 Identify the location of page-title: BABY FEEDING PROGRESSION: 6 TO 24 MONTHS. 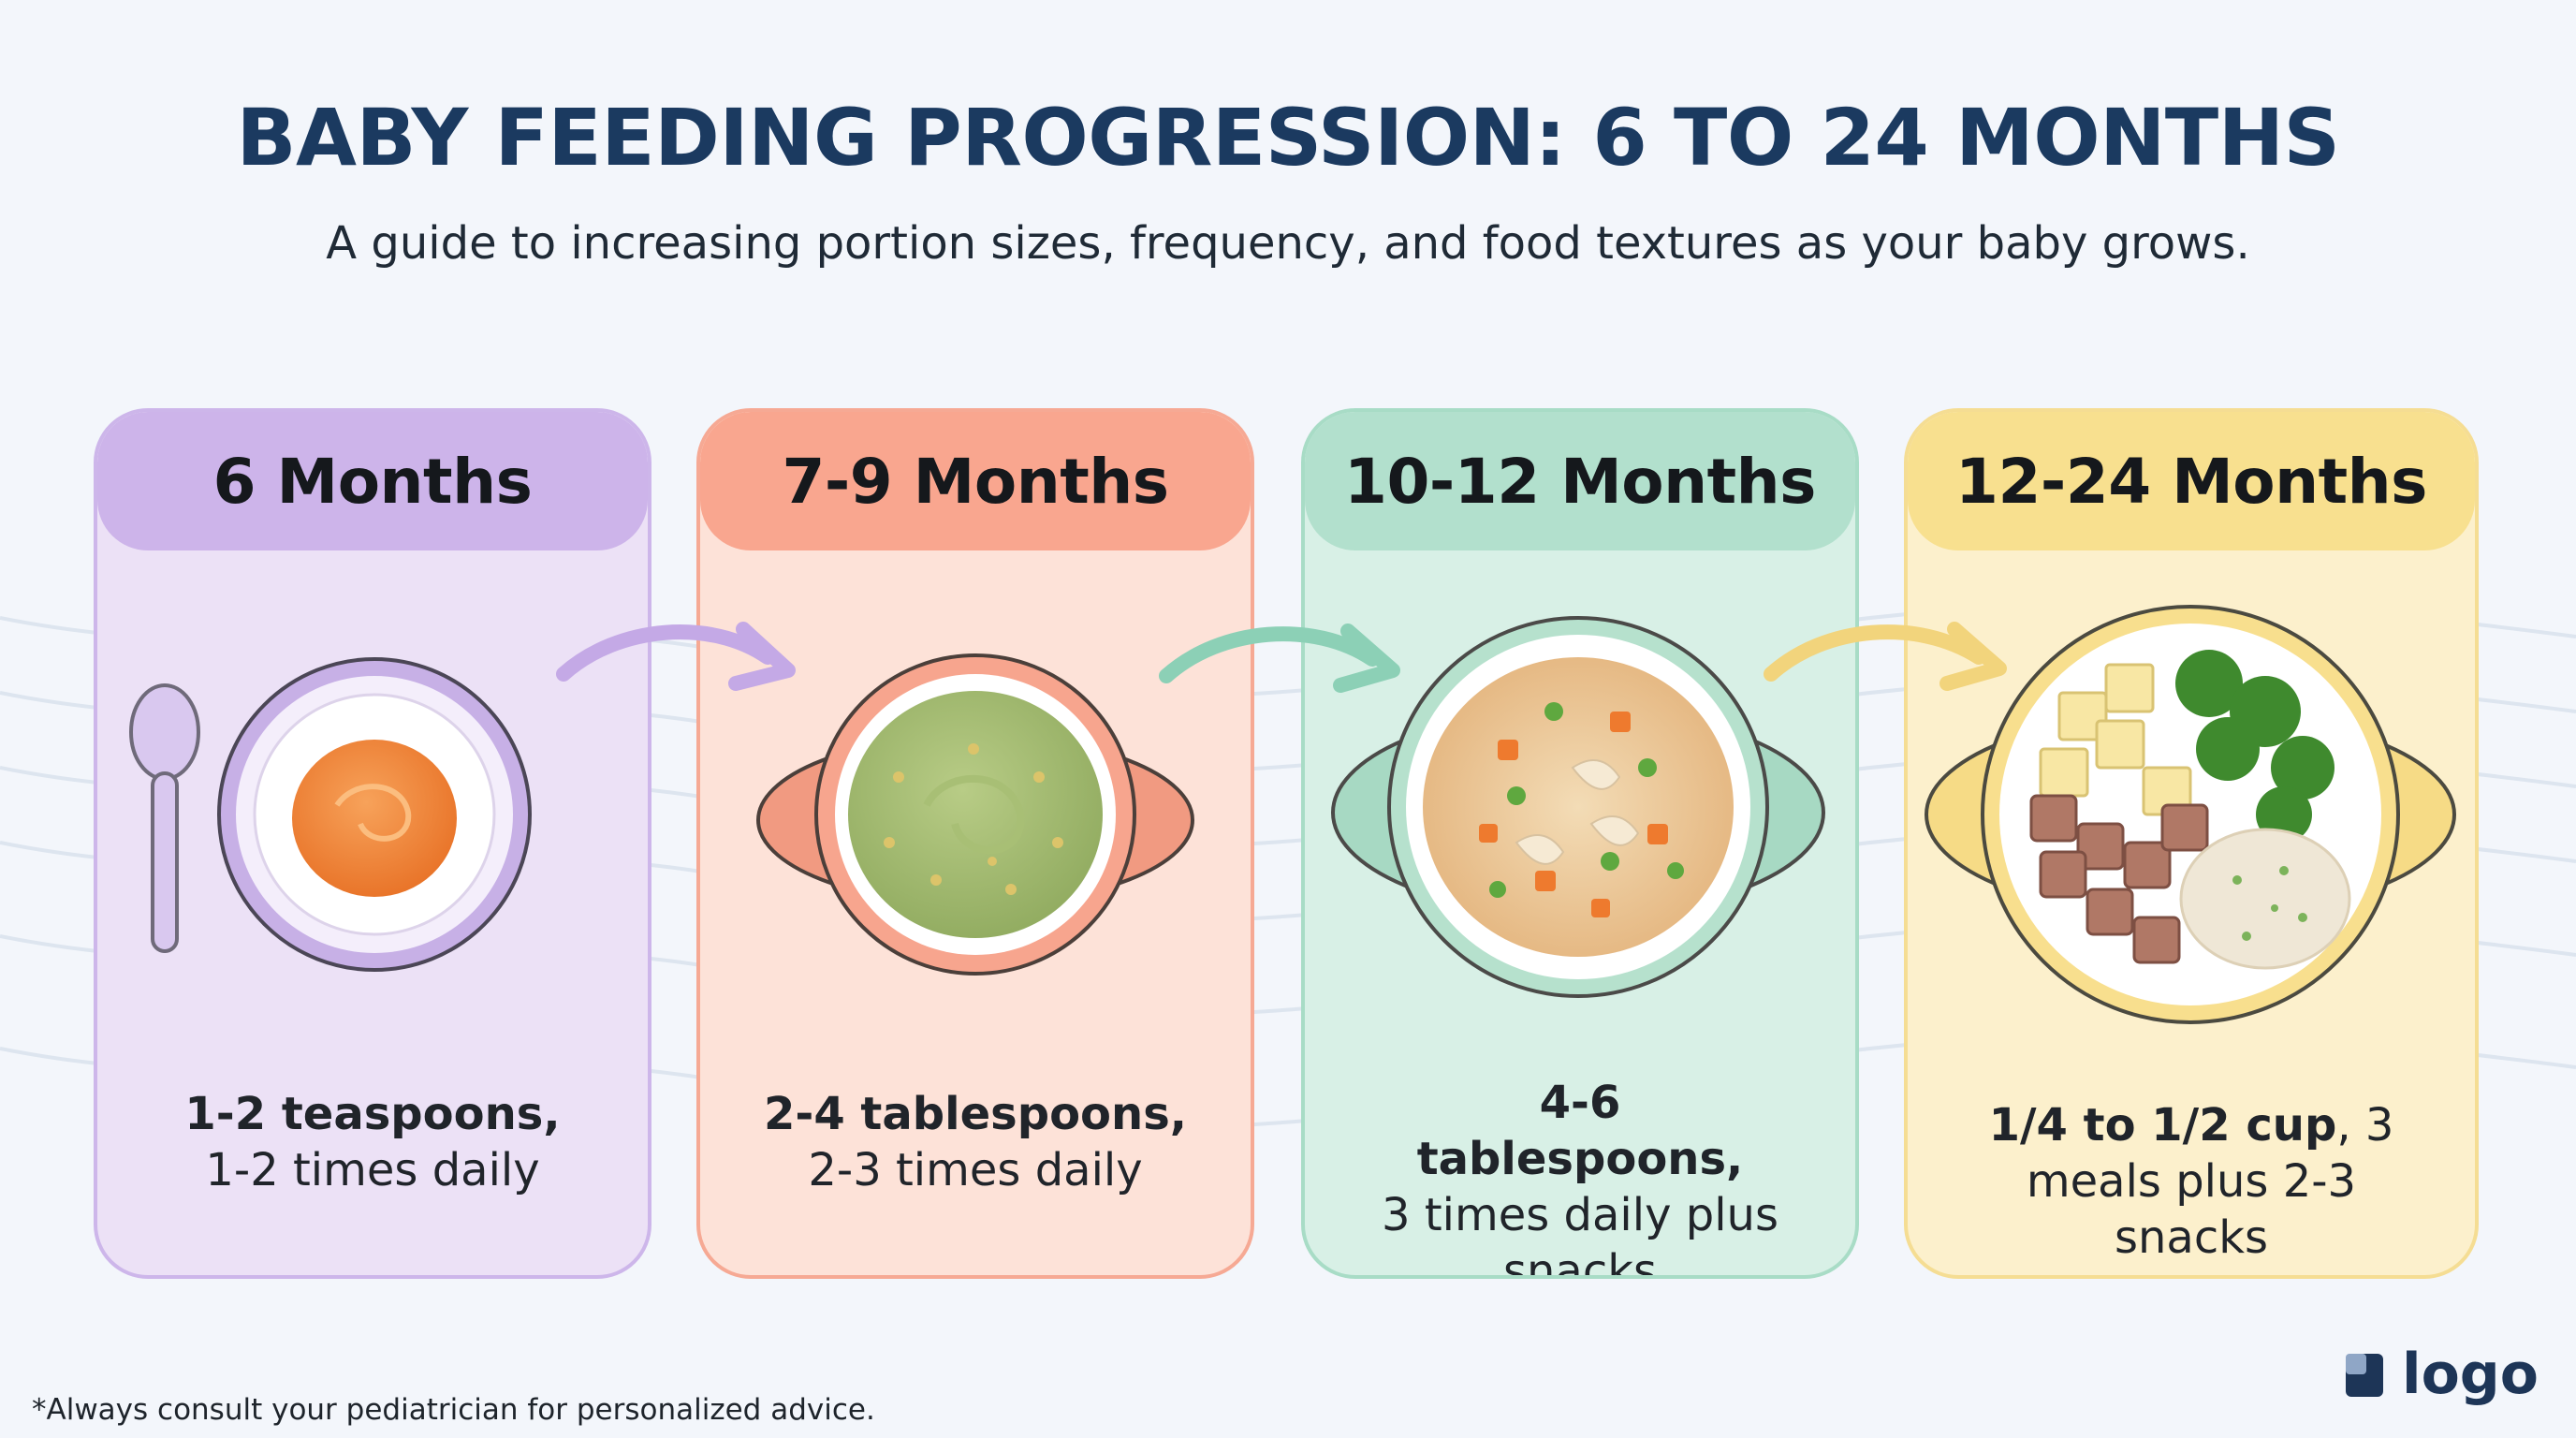
(1288, 137).